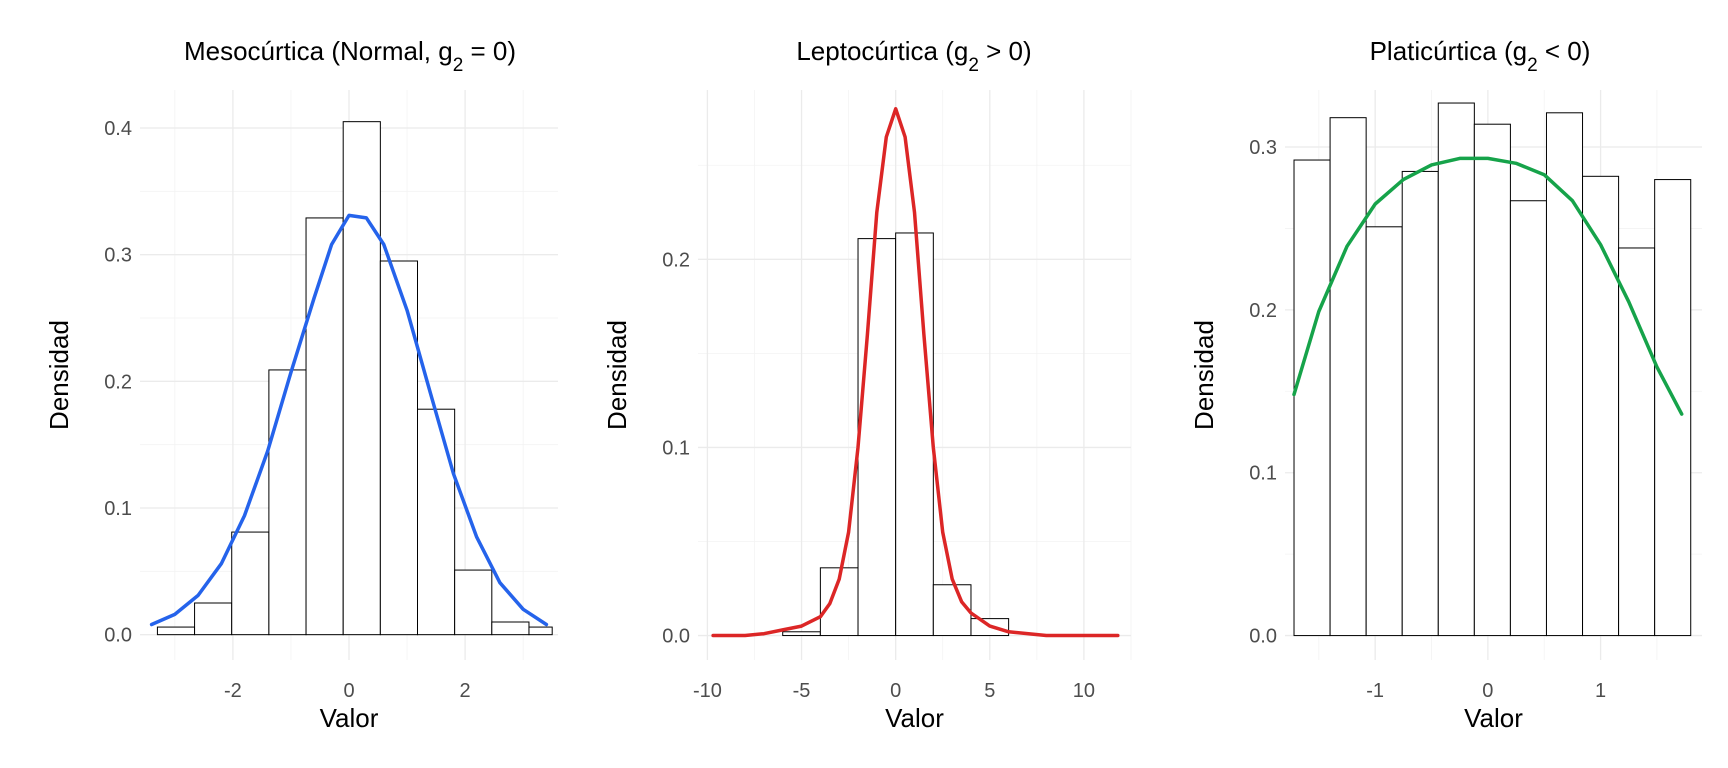 This screenshot has width=1728, height=768. I want to click on chart-title: Mesocúrtica (Normal, g2 = 0), so click(350, 56).